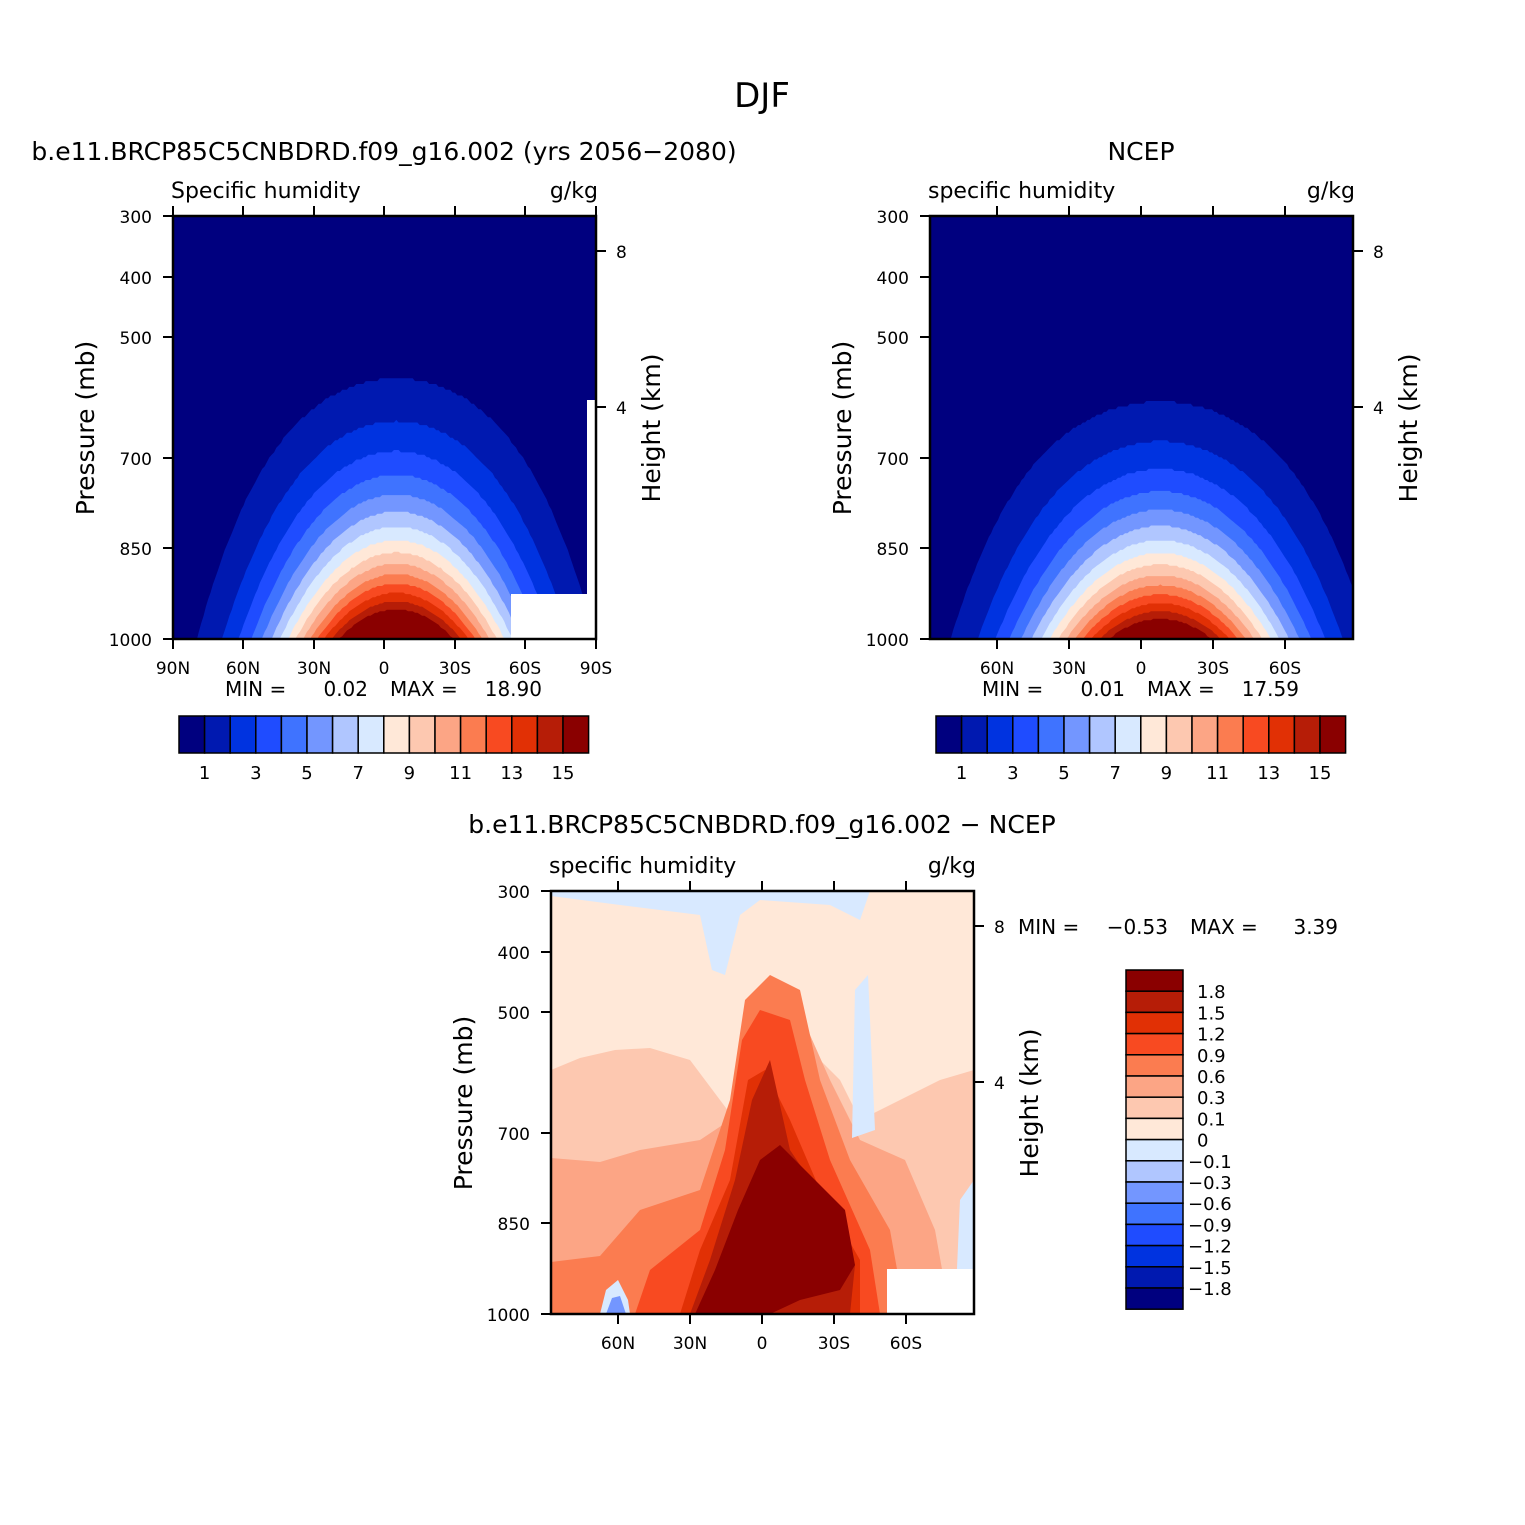  I want to click on y-right-axis: 8 4, so click(989, 1006).